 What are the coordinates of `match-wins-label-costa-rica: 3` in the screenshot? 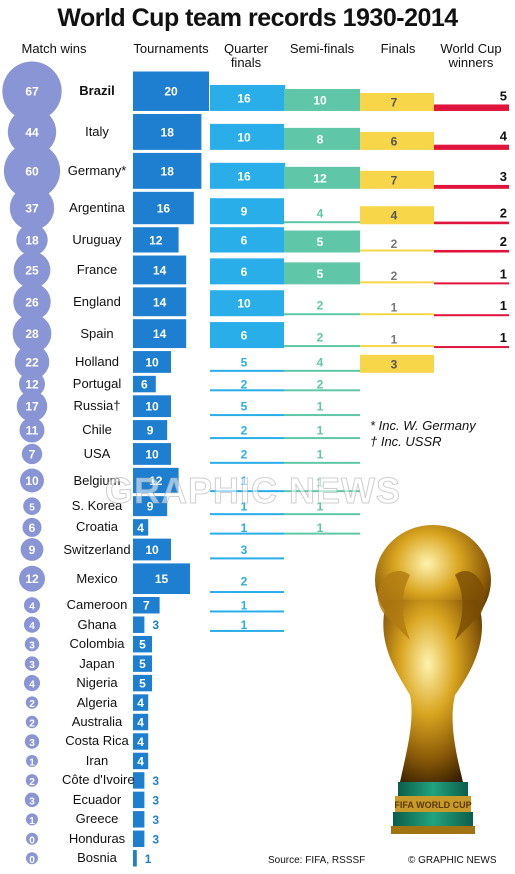 It's located at (32, 743).